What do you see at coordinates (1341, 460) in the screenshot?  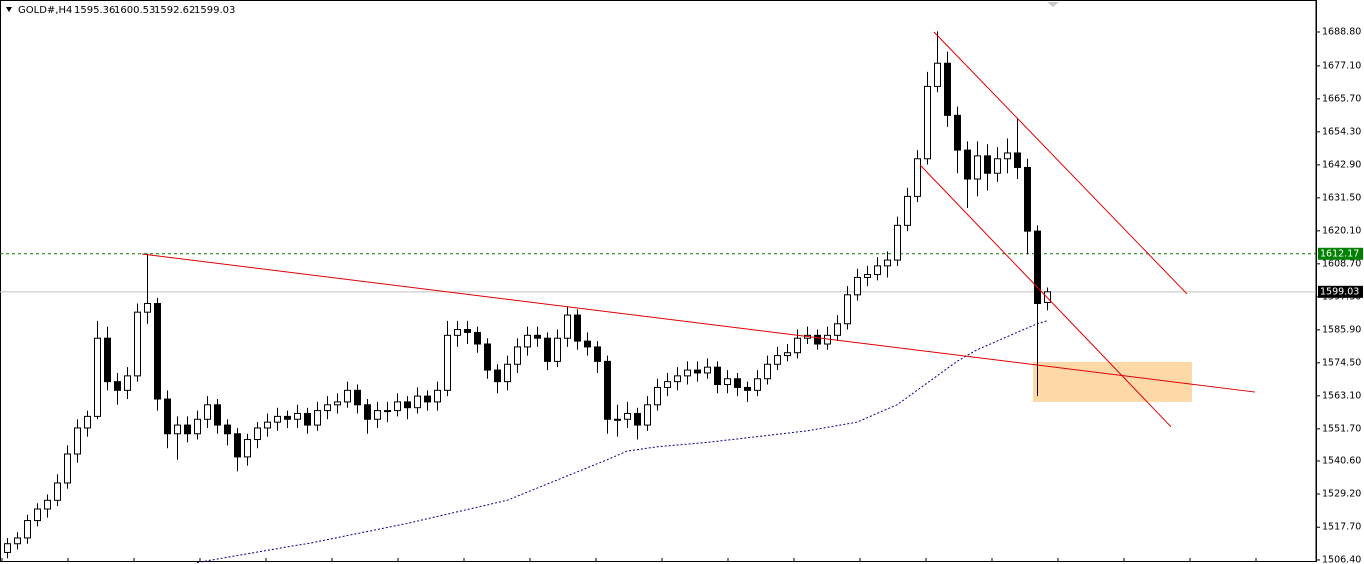 I see `y-tick-label: 1540.60` at bounding box center [1341, 460].